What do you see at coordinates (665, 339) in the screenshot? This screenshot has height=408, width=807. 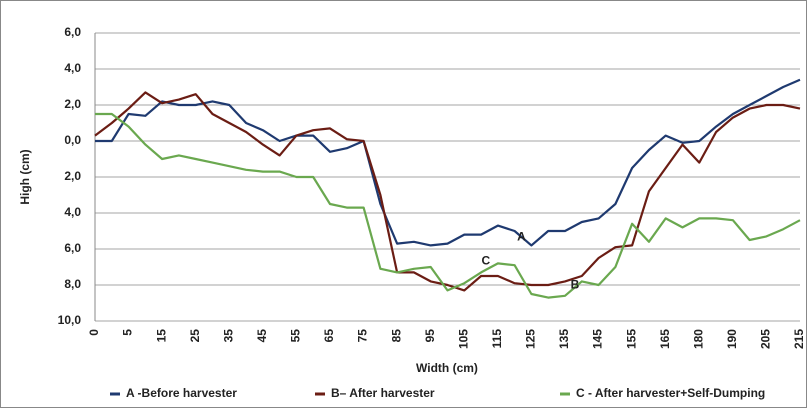 I see `x-tick-label: 165` at bounding box center [665, 339].